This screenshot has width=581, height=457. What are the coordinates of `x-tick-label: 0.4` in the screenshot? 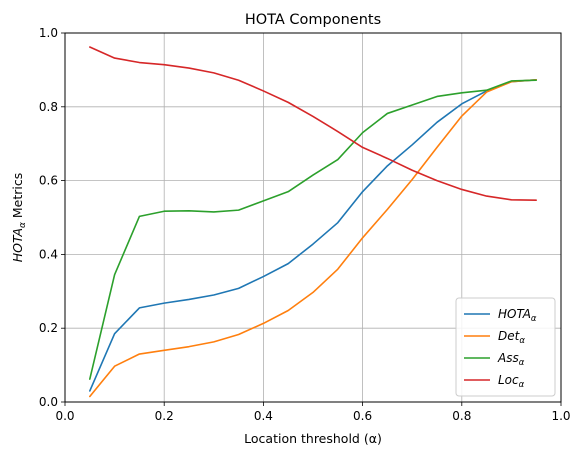 It's located at (263, 416).